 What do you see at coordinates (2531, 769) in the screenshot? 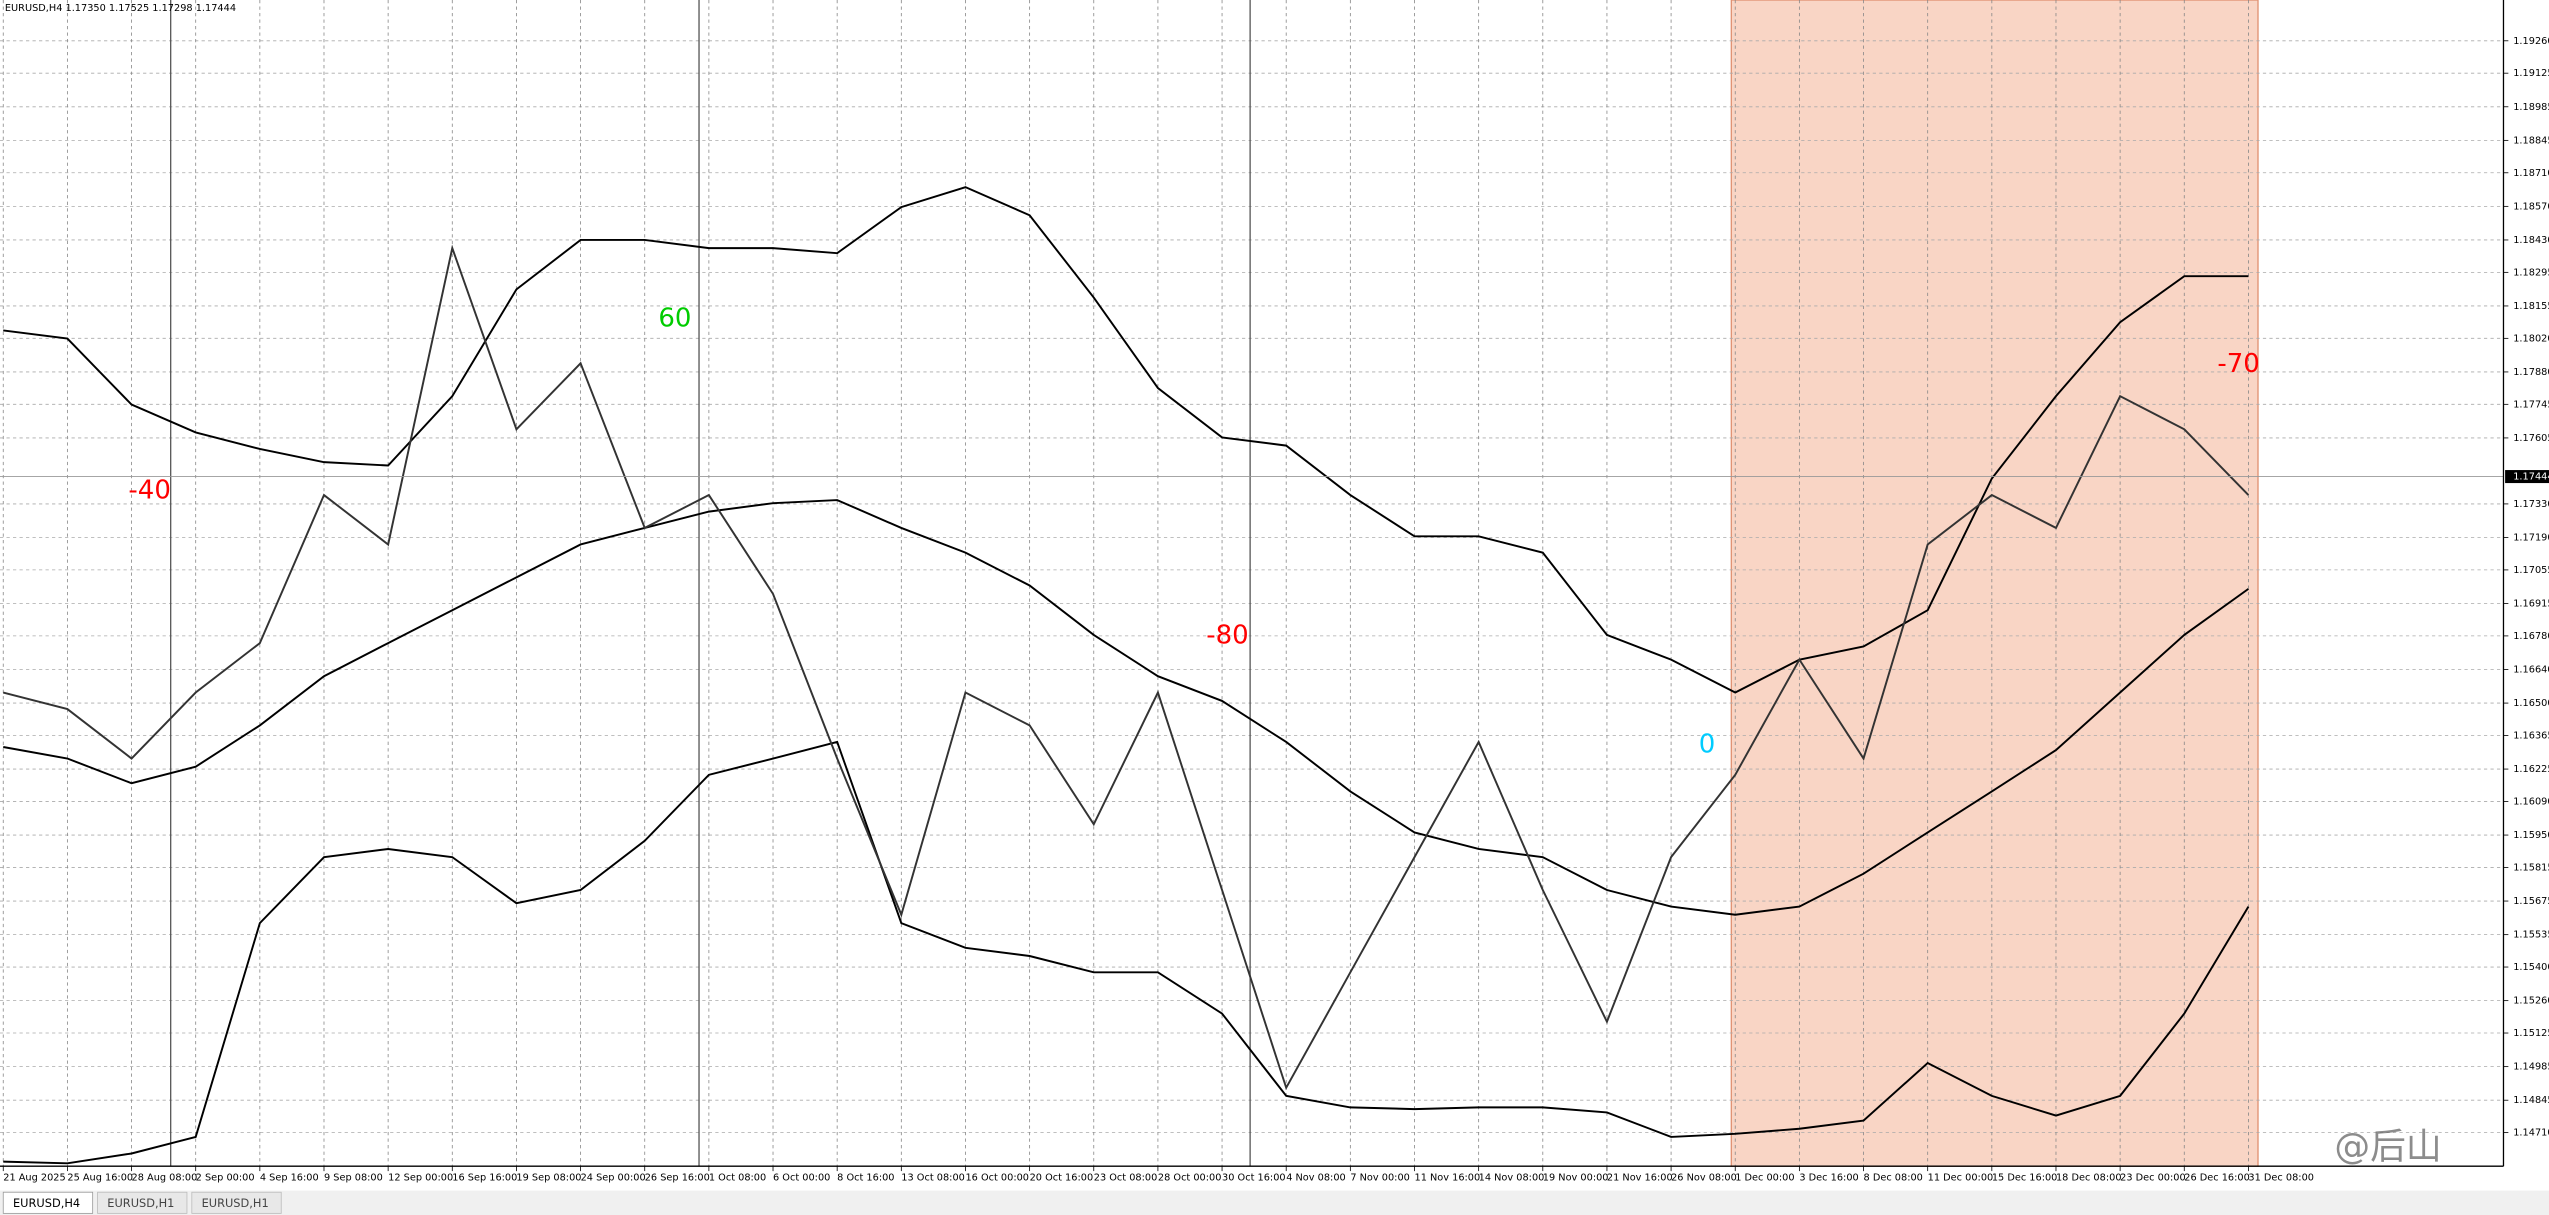
I see `y-tick-label: 1.16225` at bounding box center [2531, 769].